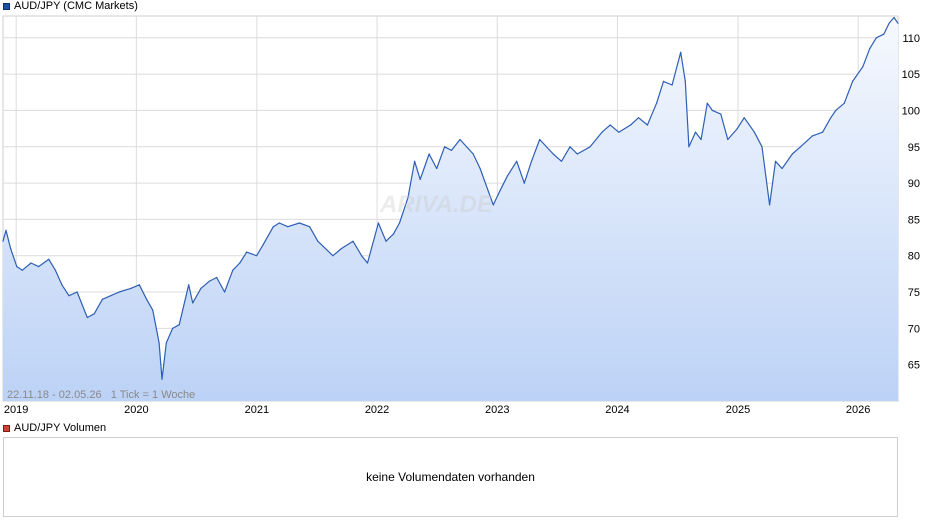  I want to click on x-tick-label: 2019, so click(16, 410).